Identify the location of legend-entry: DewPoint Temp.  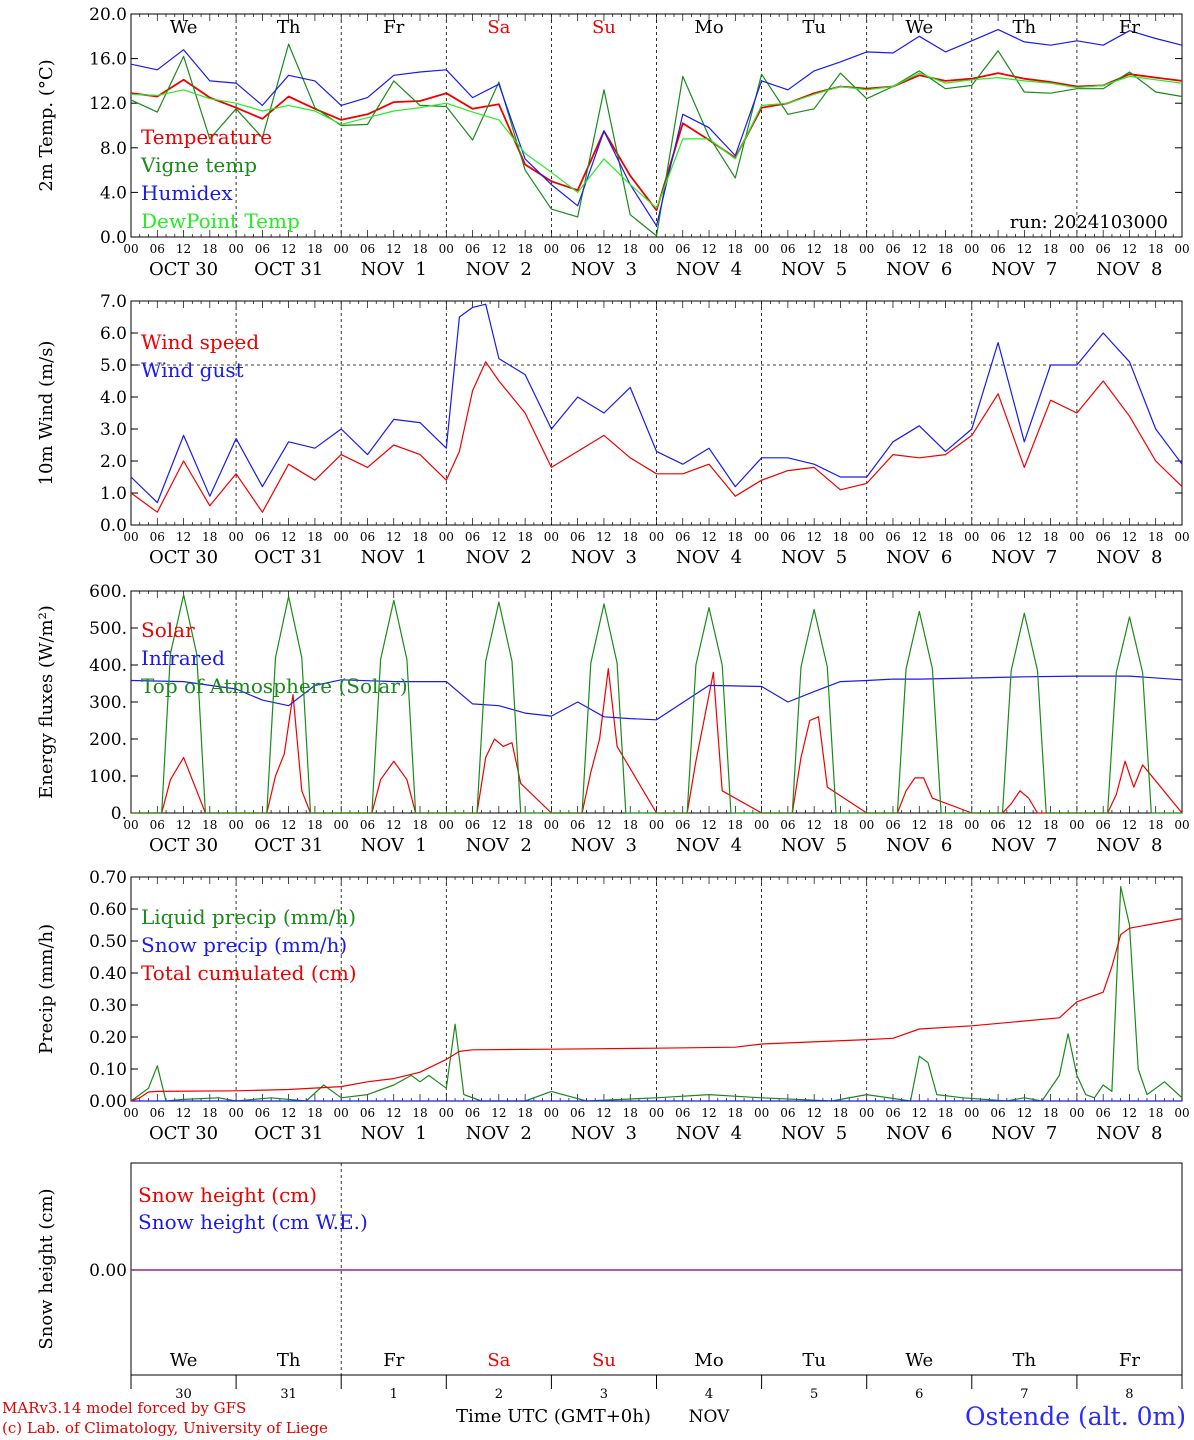
(220, 221).